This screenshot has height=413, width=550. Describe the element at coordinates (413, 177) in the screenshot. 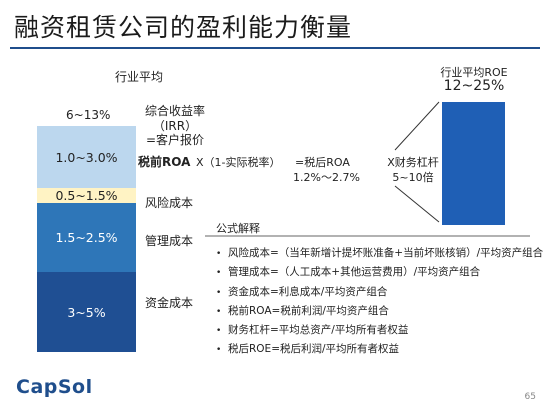

I see `leverage-range: 5~10倍` at that location.